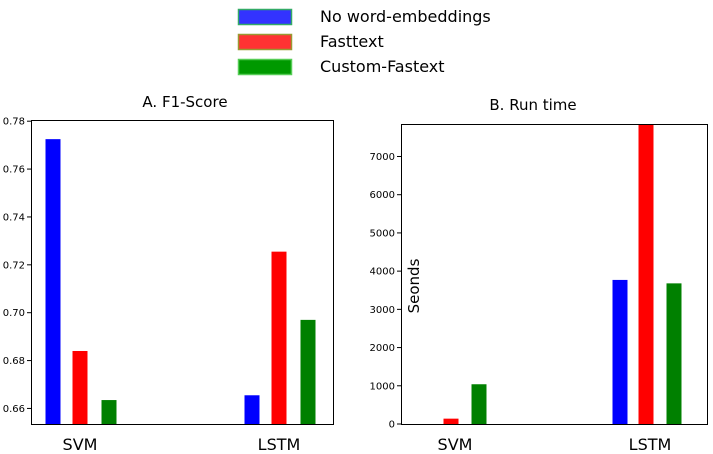 The image size is (713, 454). What do you see at coordinates (265, 17) in the screenshot?
I see `legend-swatch-no-word-embeddings` at bounding box center [265, 17].